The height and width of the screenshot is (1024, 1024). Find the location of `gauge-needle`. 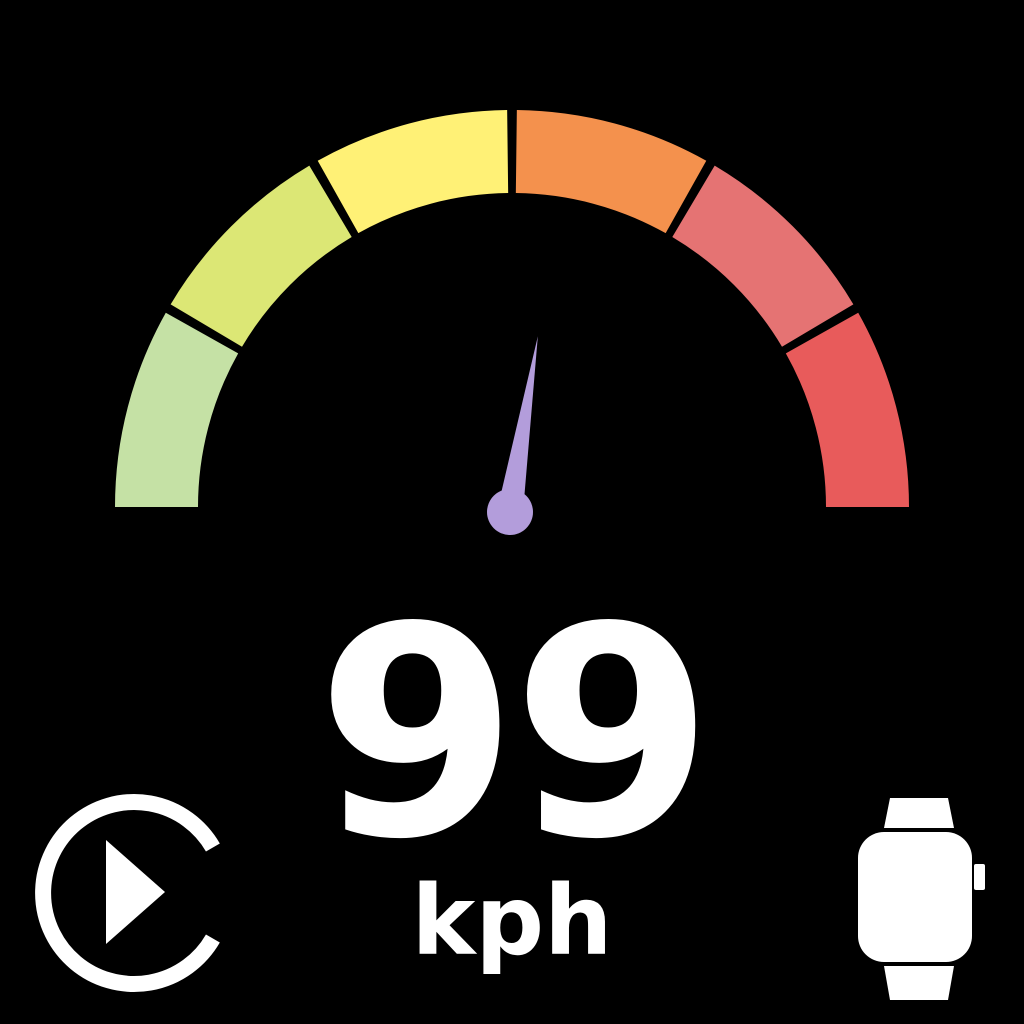

gauge-needle is located at coordinates (512, 435).